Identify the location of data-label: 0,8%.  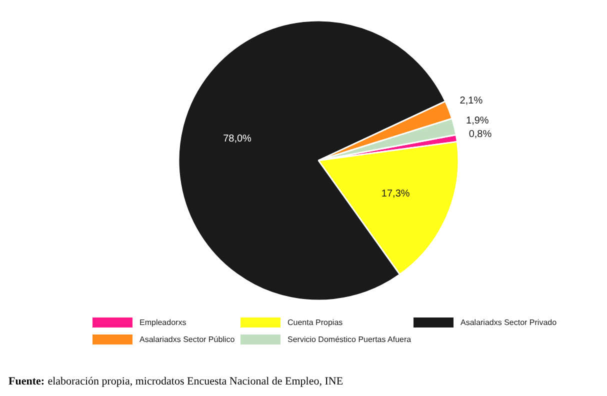
(480, 134).